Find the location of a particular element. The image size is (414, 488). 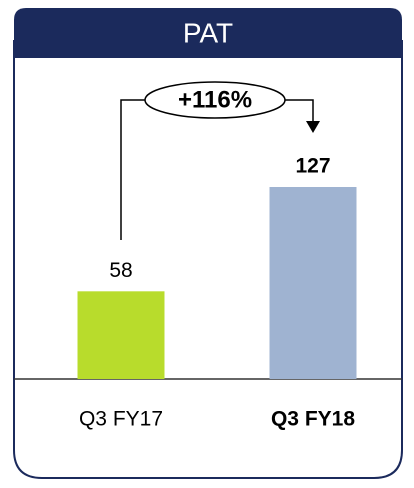

chart-title: PAT is located at coordinates (208, 32).